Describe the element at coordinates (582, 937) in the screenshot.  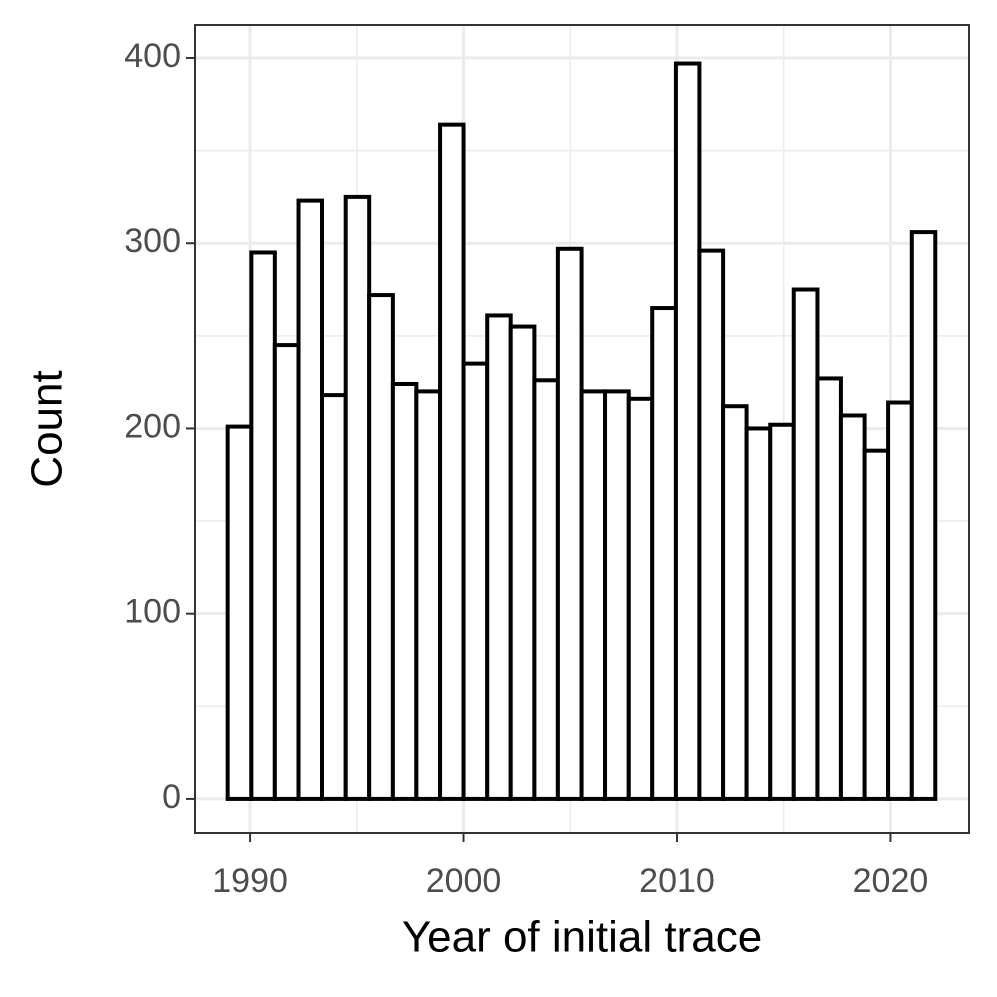
I see `x-axis-title: Year of initial trace` at that location.